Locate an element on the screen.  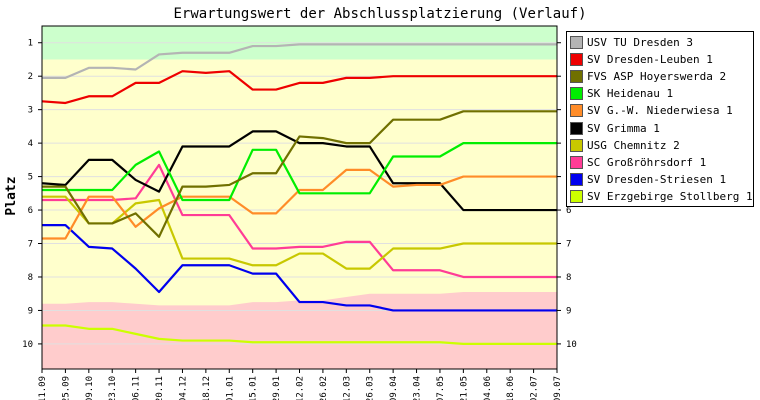
legend-item: SV Erzgebirge Stollberg 1 is located at coordinates (661, 196).